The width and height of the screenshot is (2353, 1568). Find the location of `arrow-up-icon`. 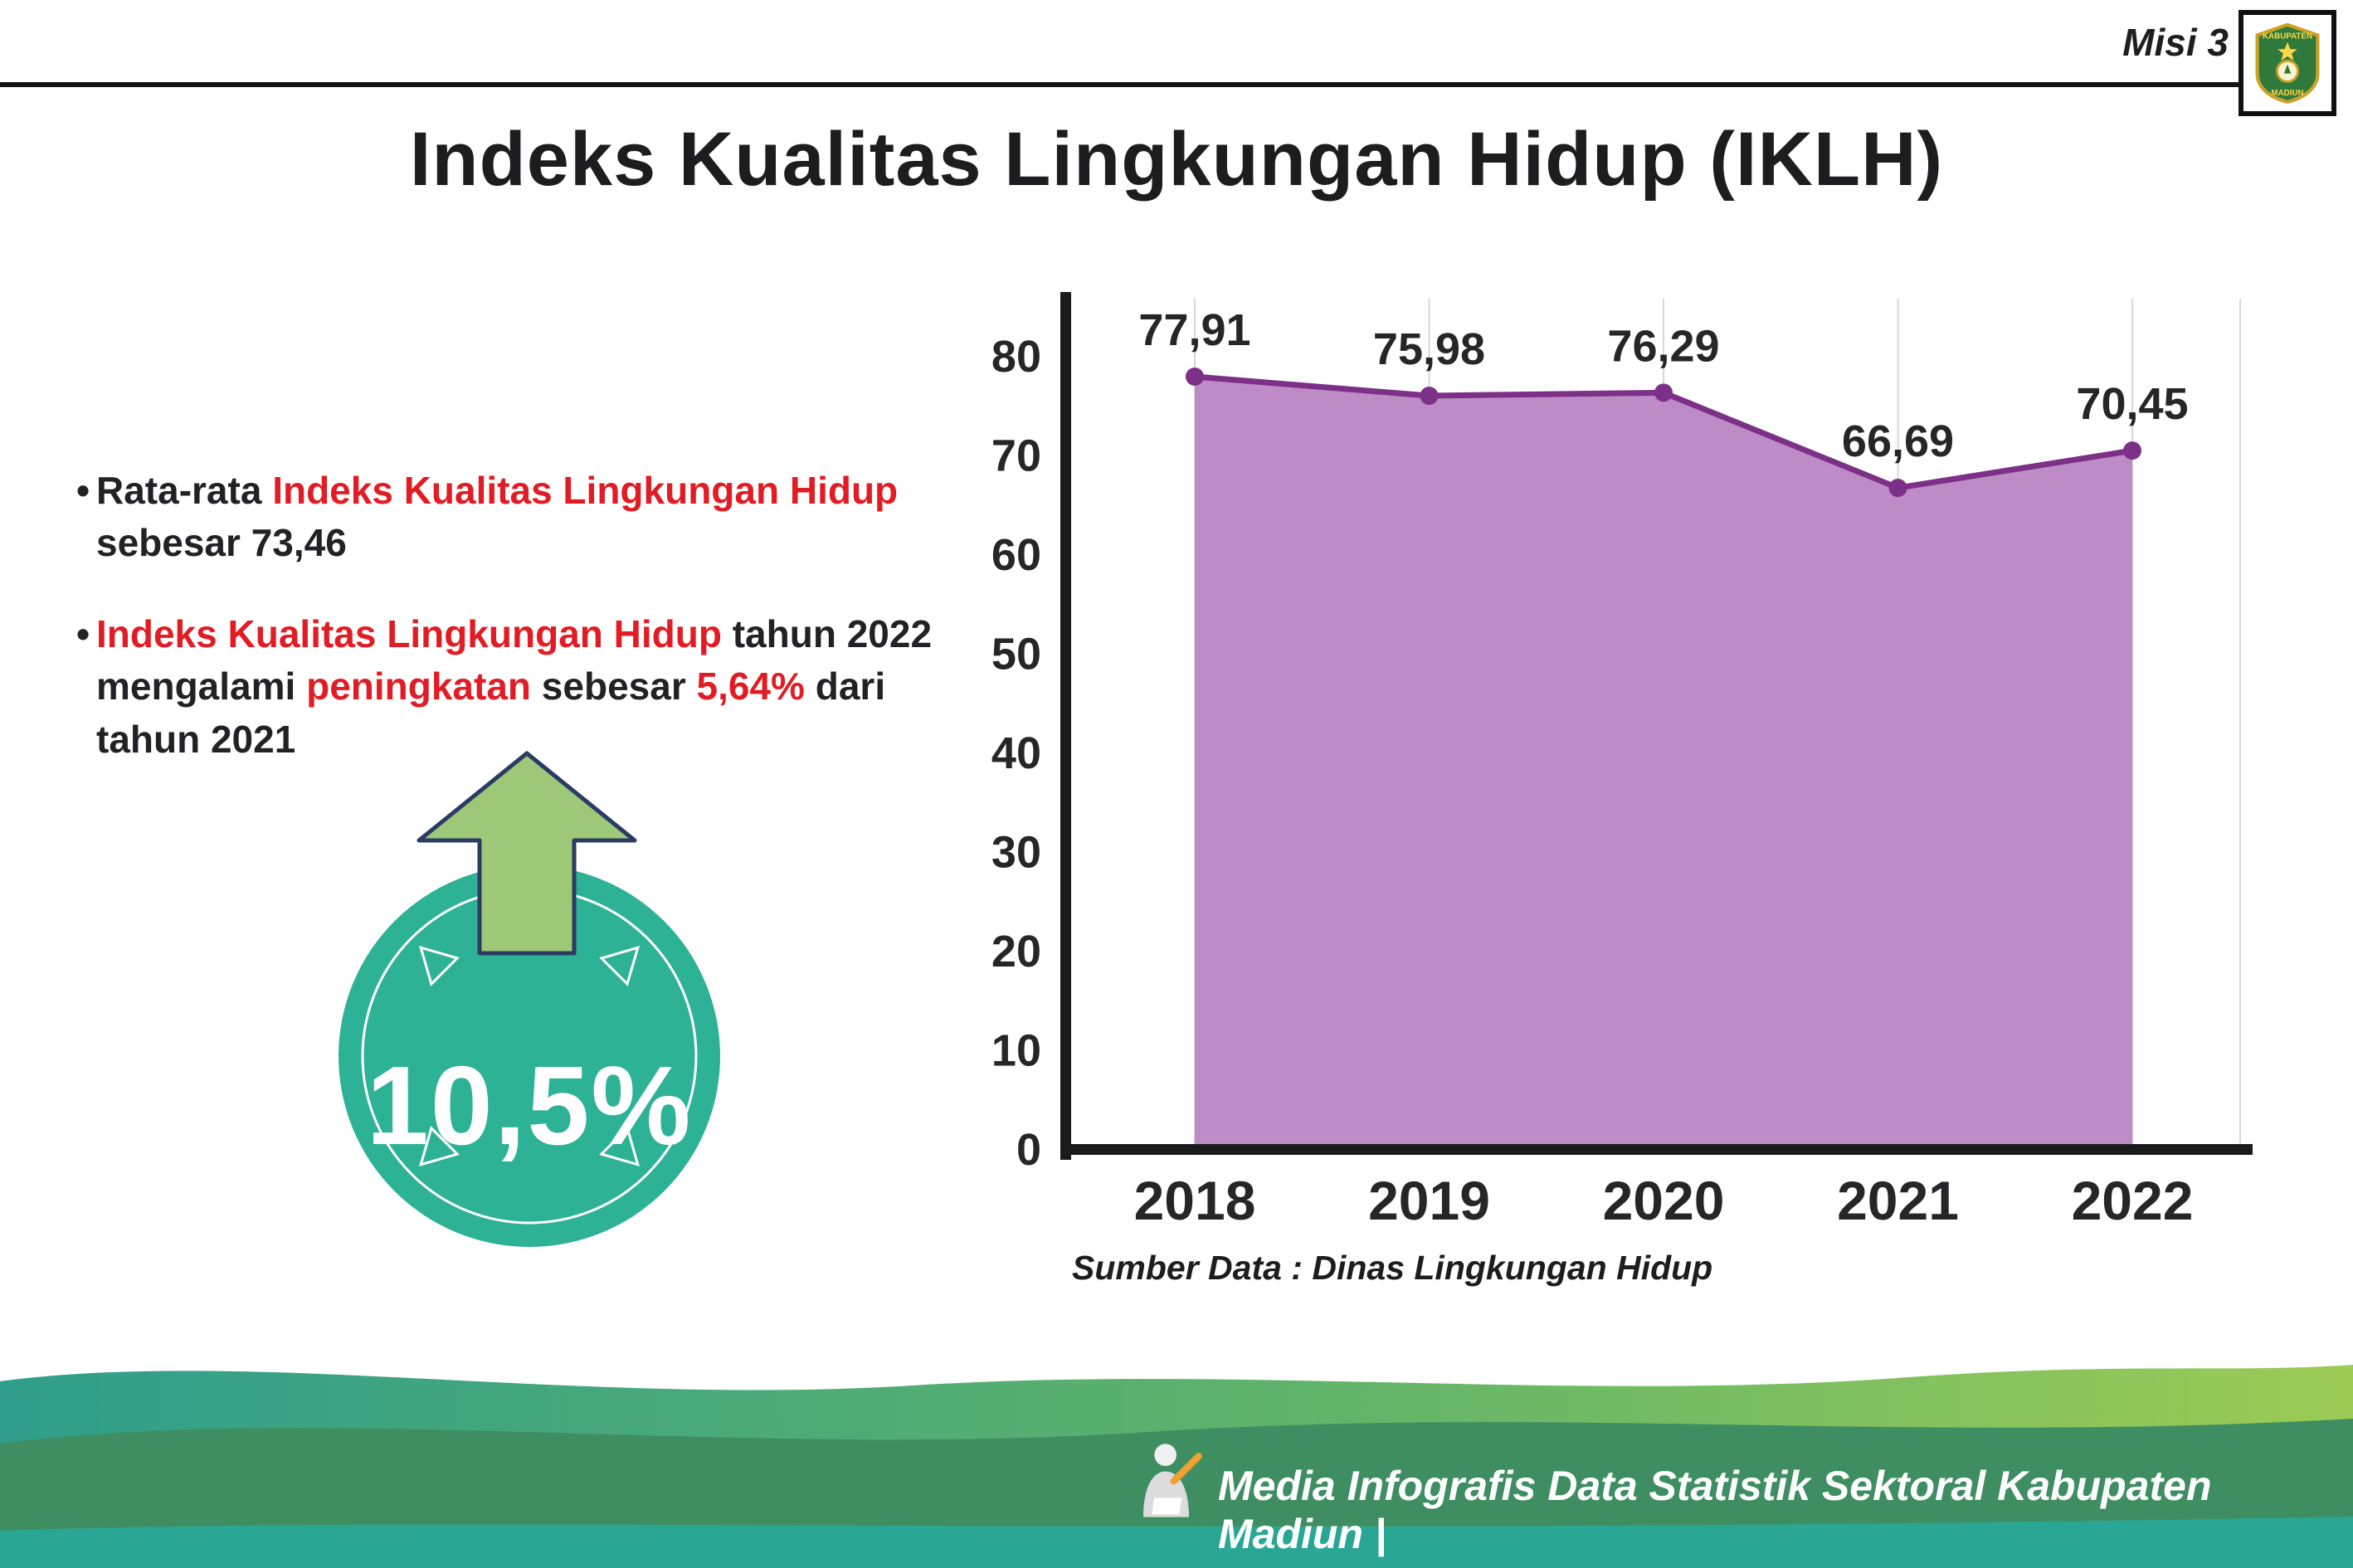

arrow-up-icon is located at coordinates (527, 853).